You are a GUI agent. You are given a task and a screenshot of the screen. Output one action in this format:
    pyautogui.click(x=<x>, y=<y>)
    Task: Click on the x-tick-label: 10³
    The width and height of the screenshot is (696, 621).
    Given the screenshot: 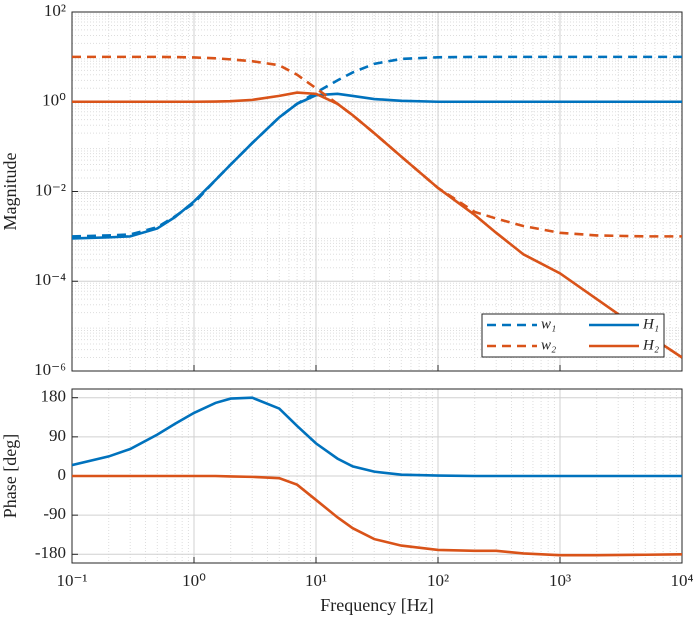 What is the action you would take?
    pyautogui.click(x=560, y=580)
    